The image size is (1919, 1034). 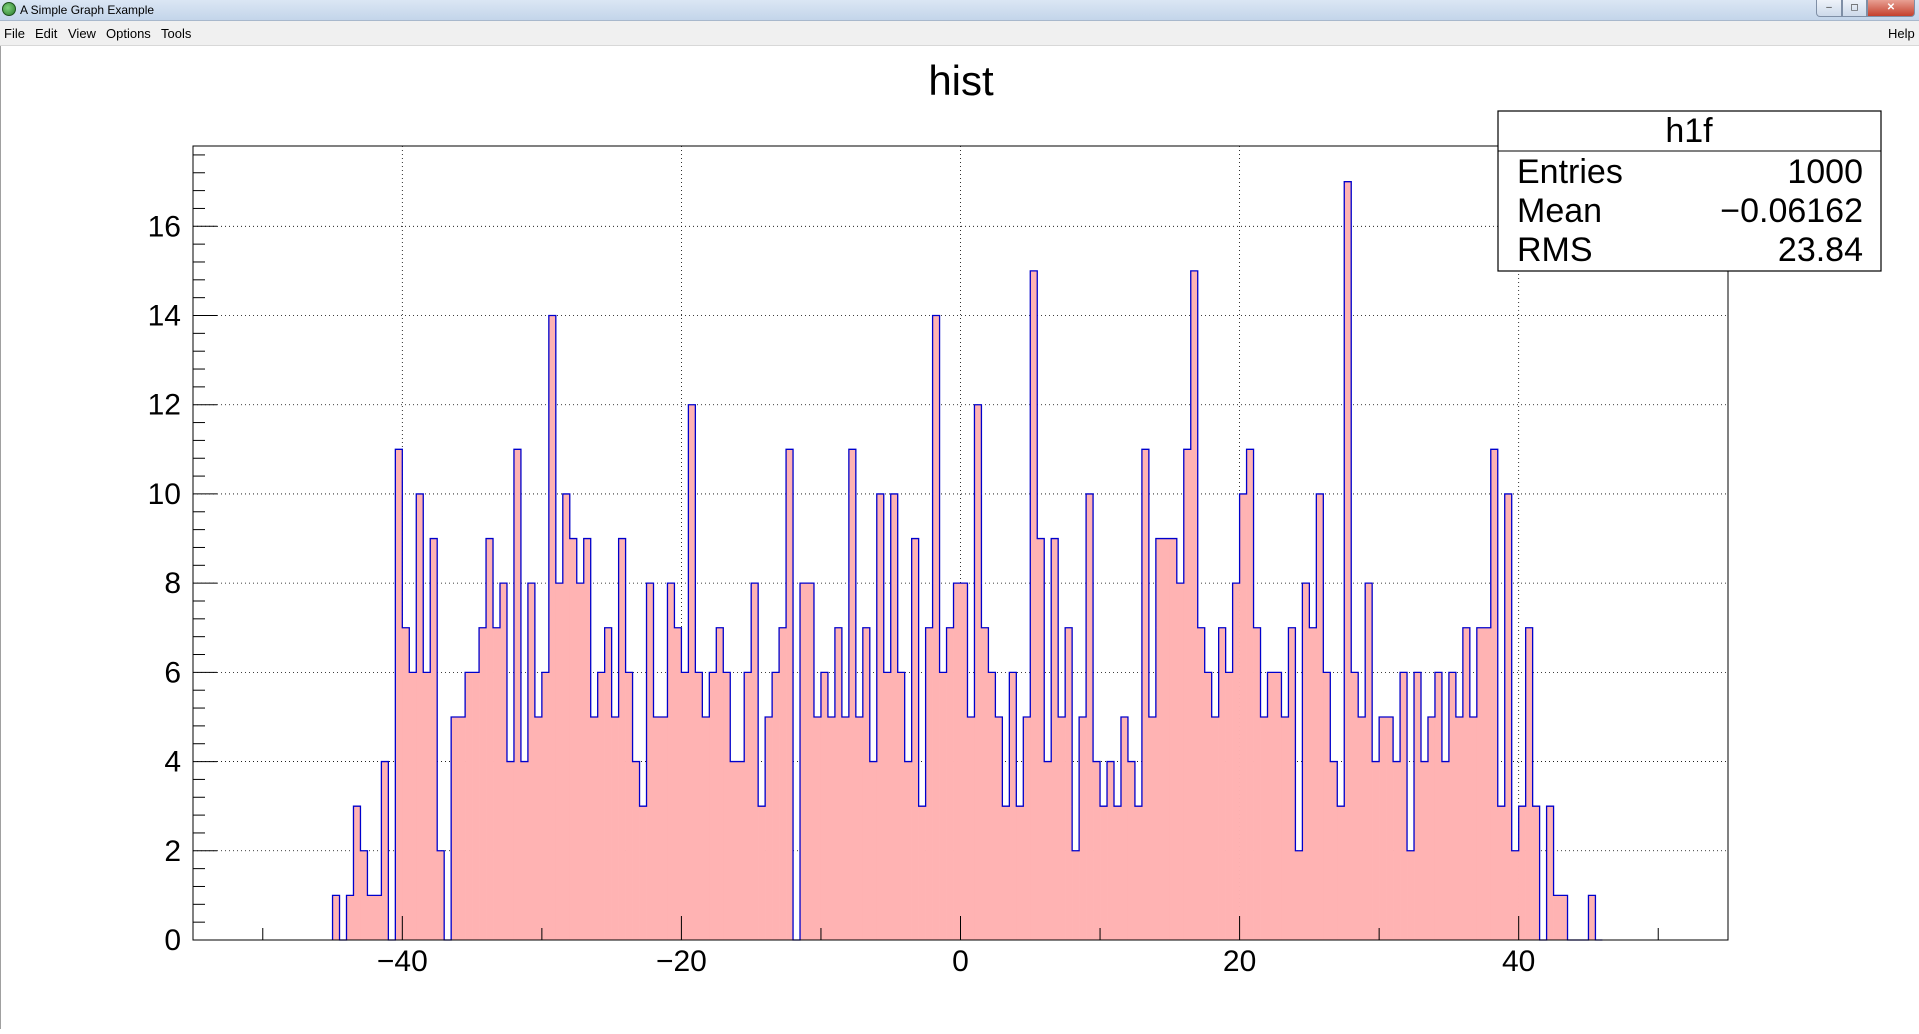 What do you see at coordinates (1901, 33) in the screenshot?
I see `menu-help: Help` at bounding box center [1901, 33].